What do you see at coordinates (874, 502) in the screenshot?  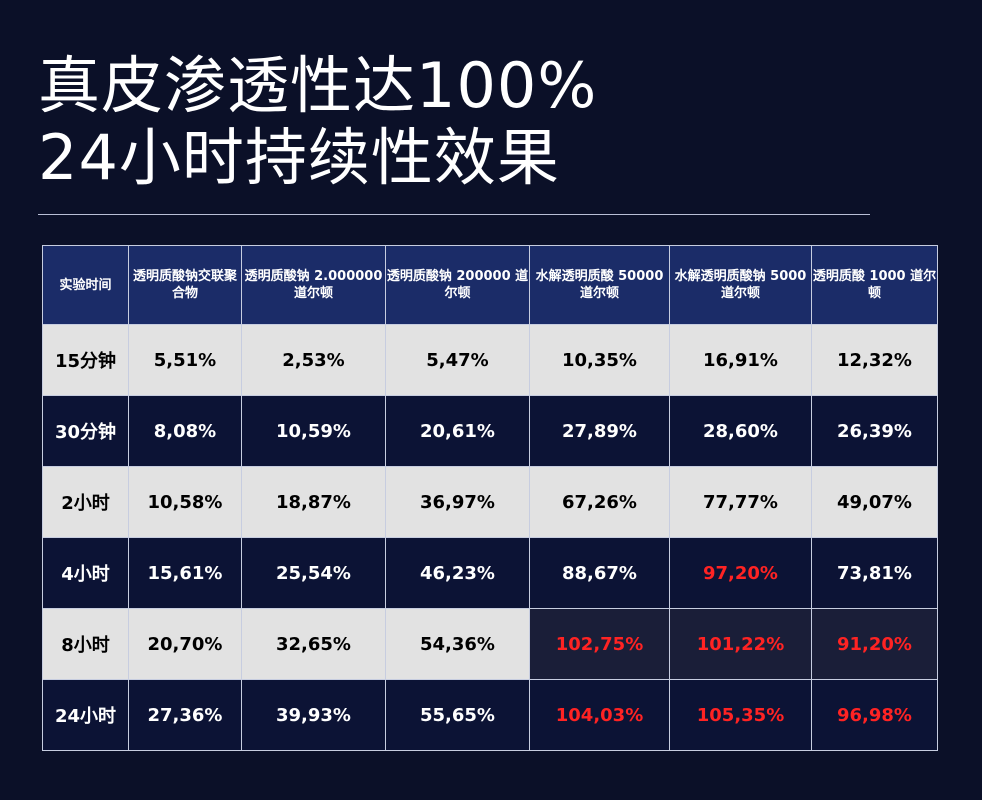 I see `table-cell: 49,07%` at bounding box center [874, 502].